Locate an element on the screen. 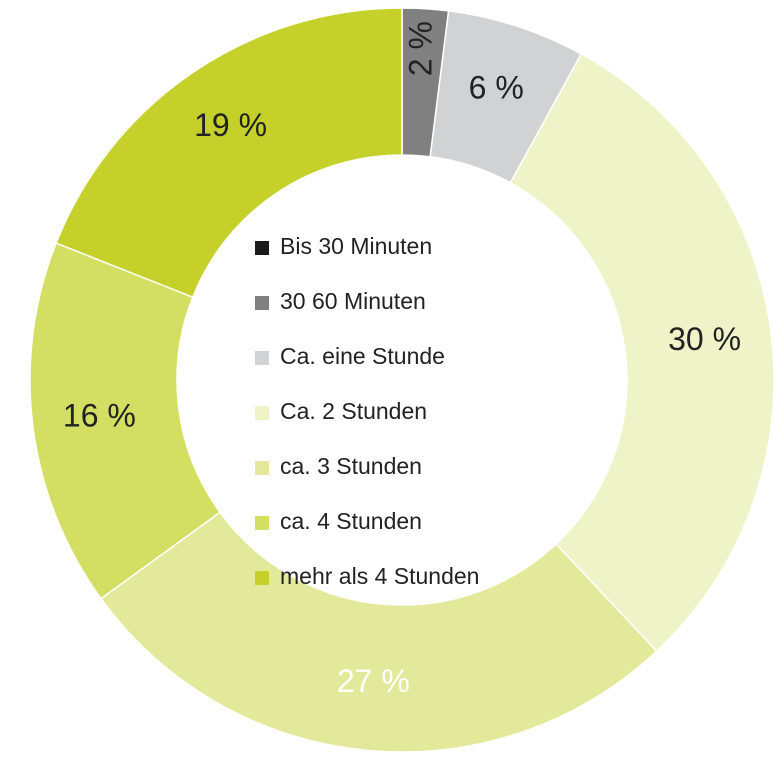  legend-label: 30 60 Minuten is located at coordinates (353, 301).